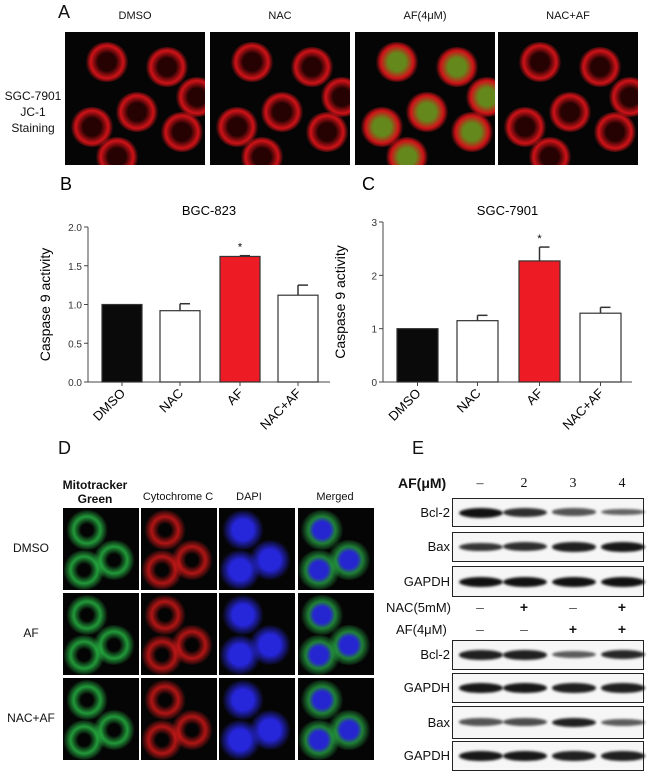 The image size is (650, 778). What do you see at coordinates (374, 383) in the screenshot?
I see `y-tick-label: 0` at bounding box center [374, 383].